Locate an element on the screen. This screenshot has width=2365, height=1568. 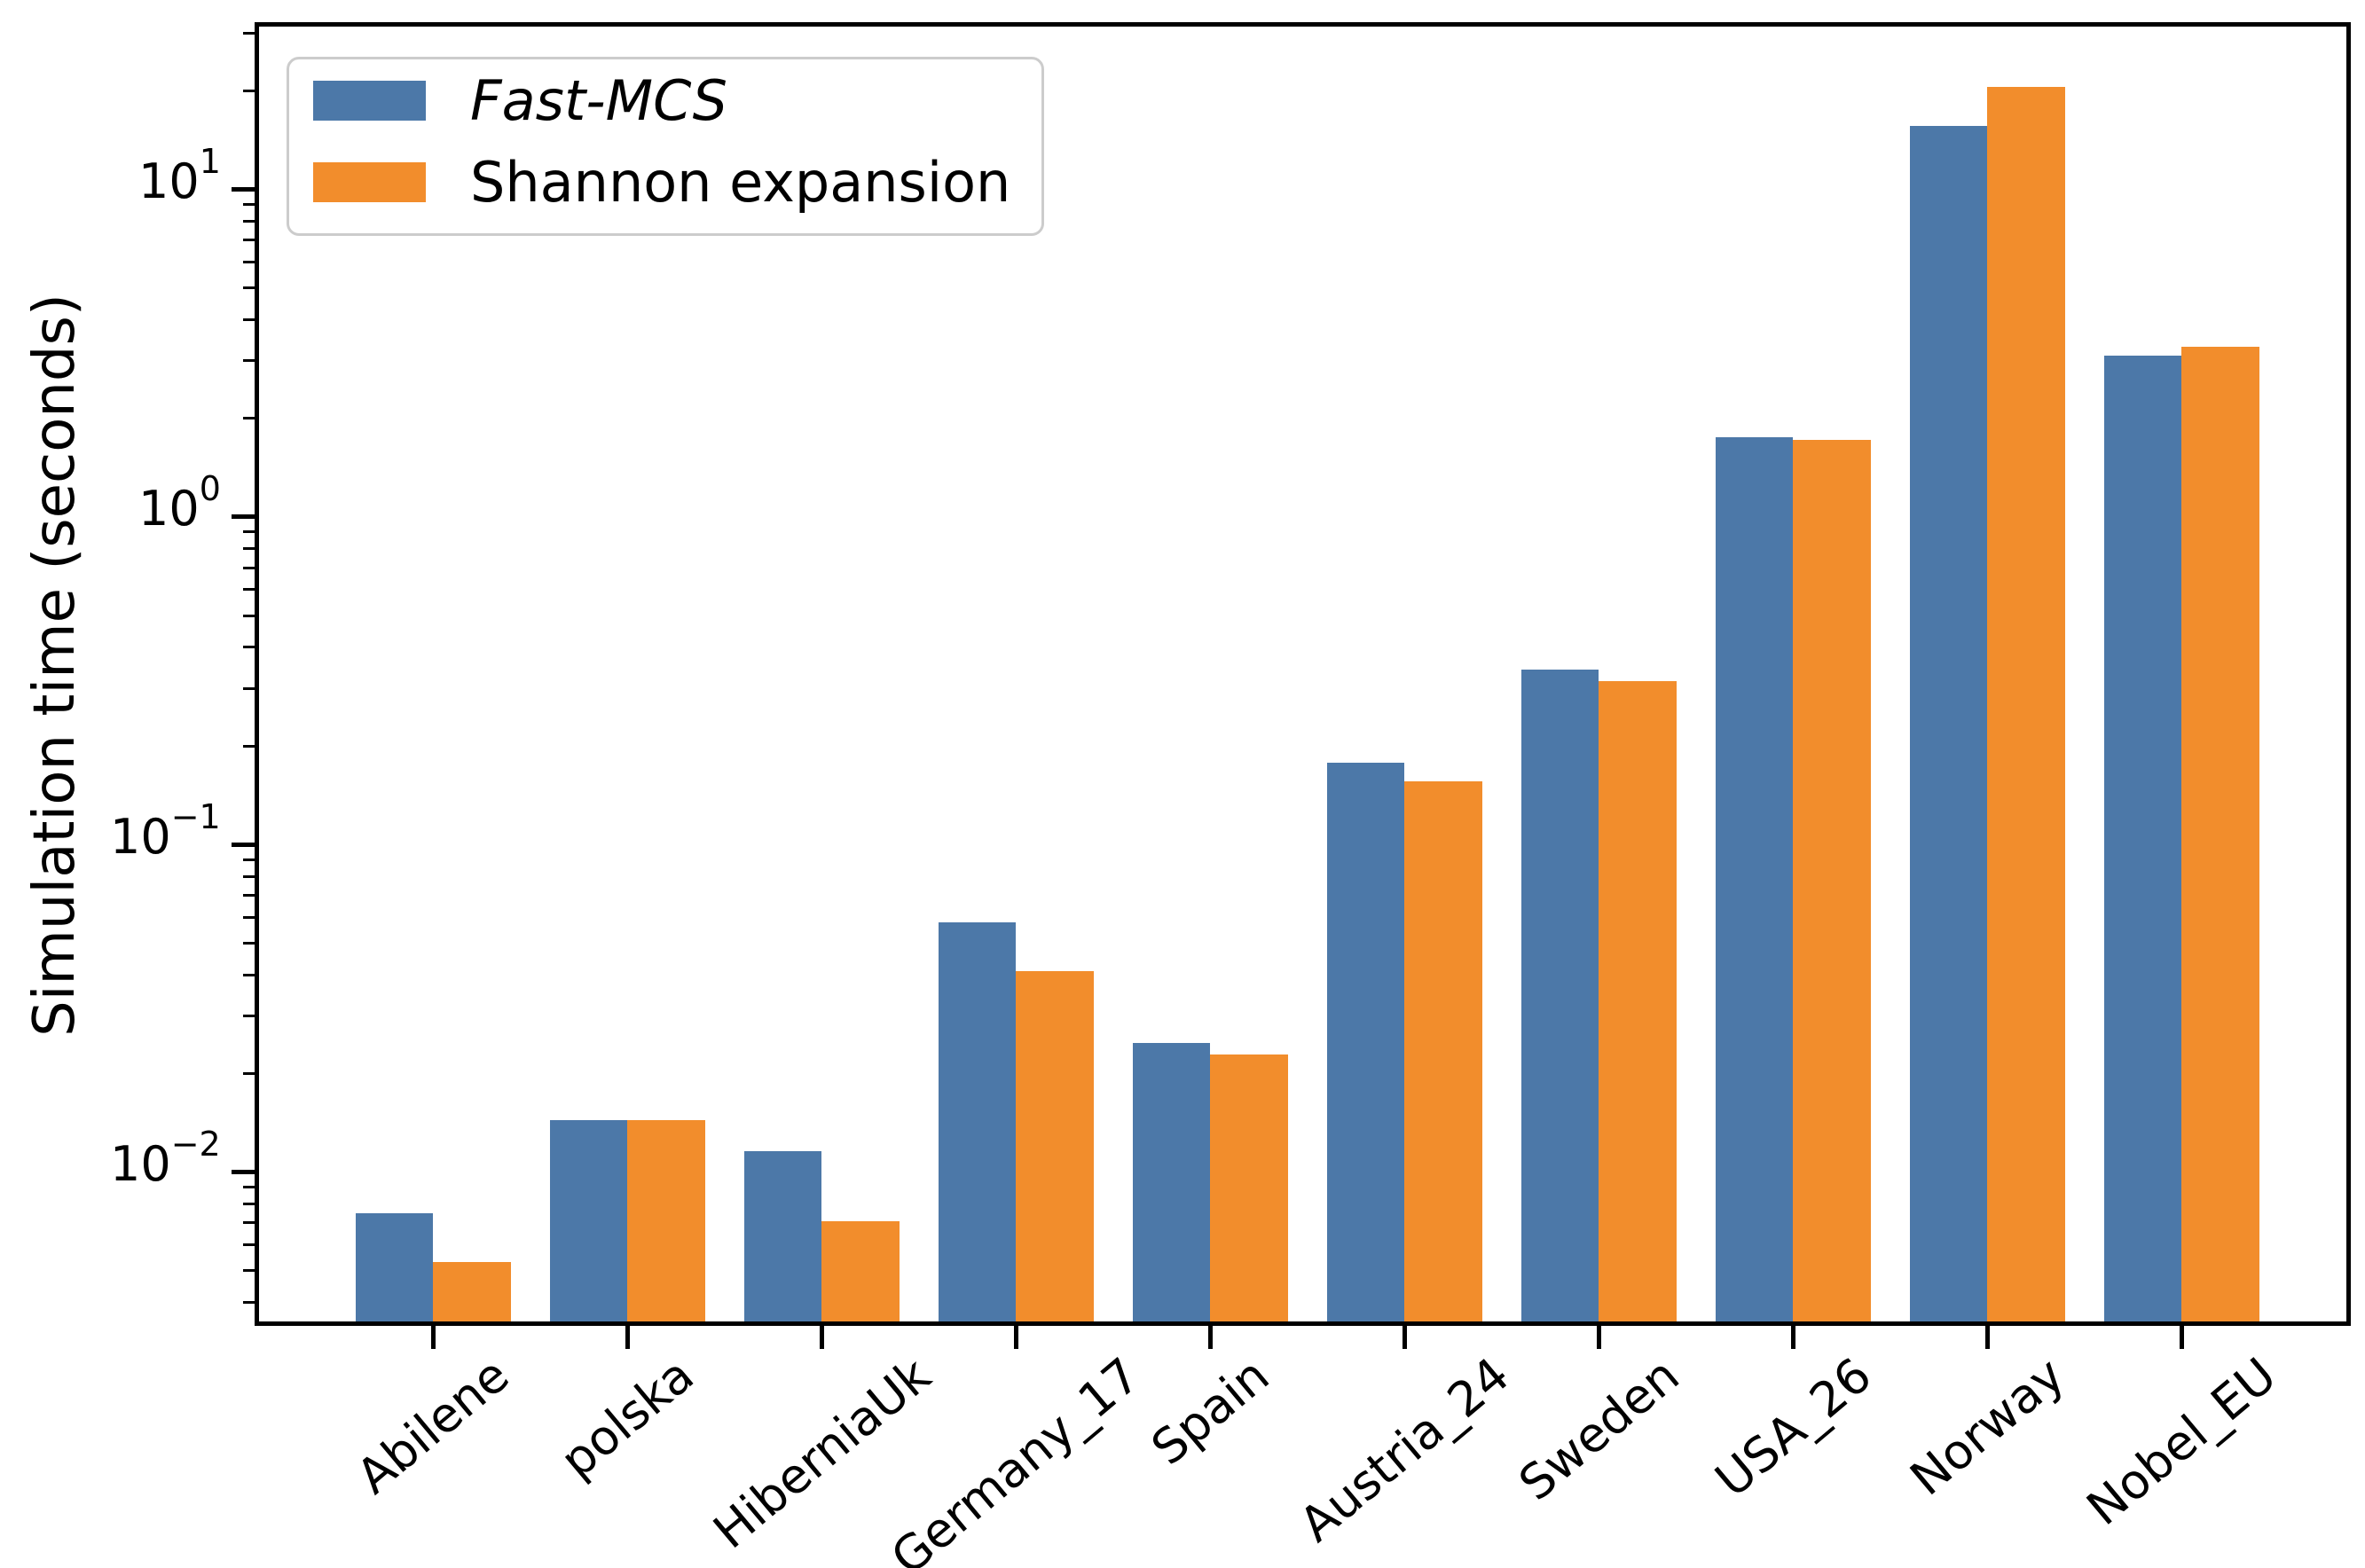
bar-fast-mcs-abilene is located at coordinates (394, 1266).